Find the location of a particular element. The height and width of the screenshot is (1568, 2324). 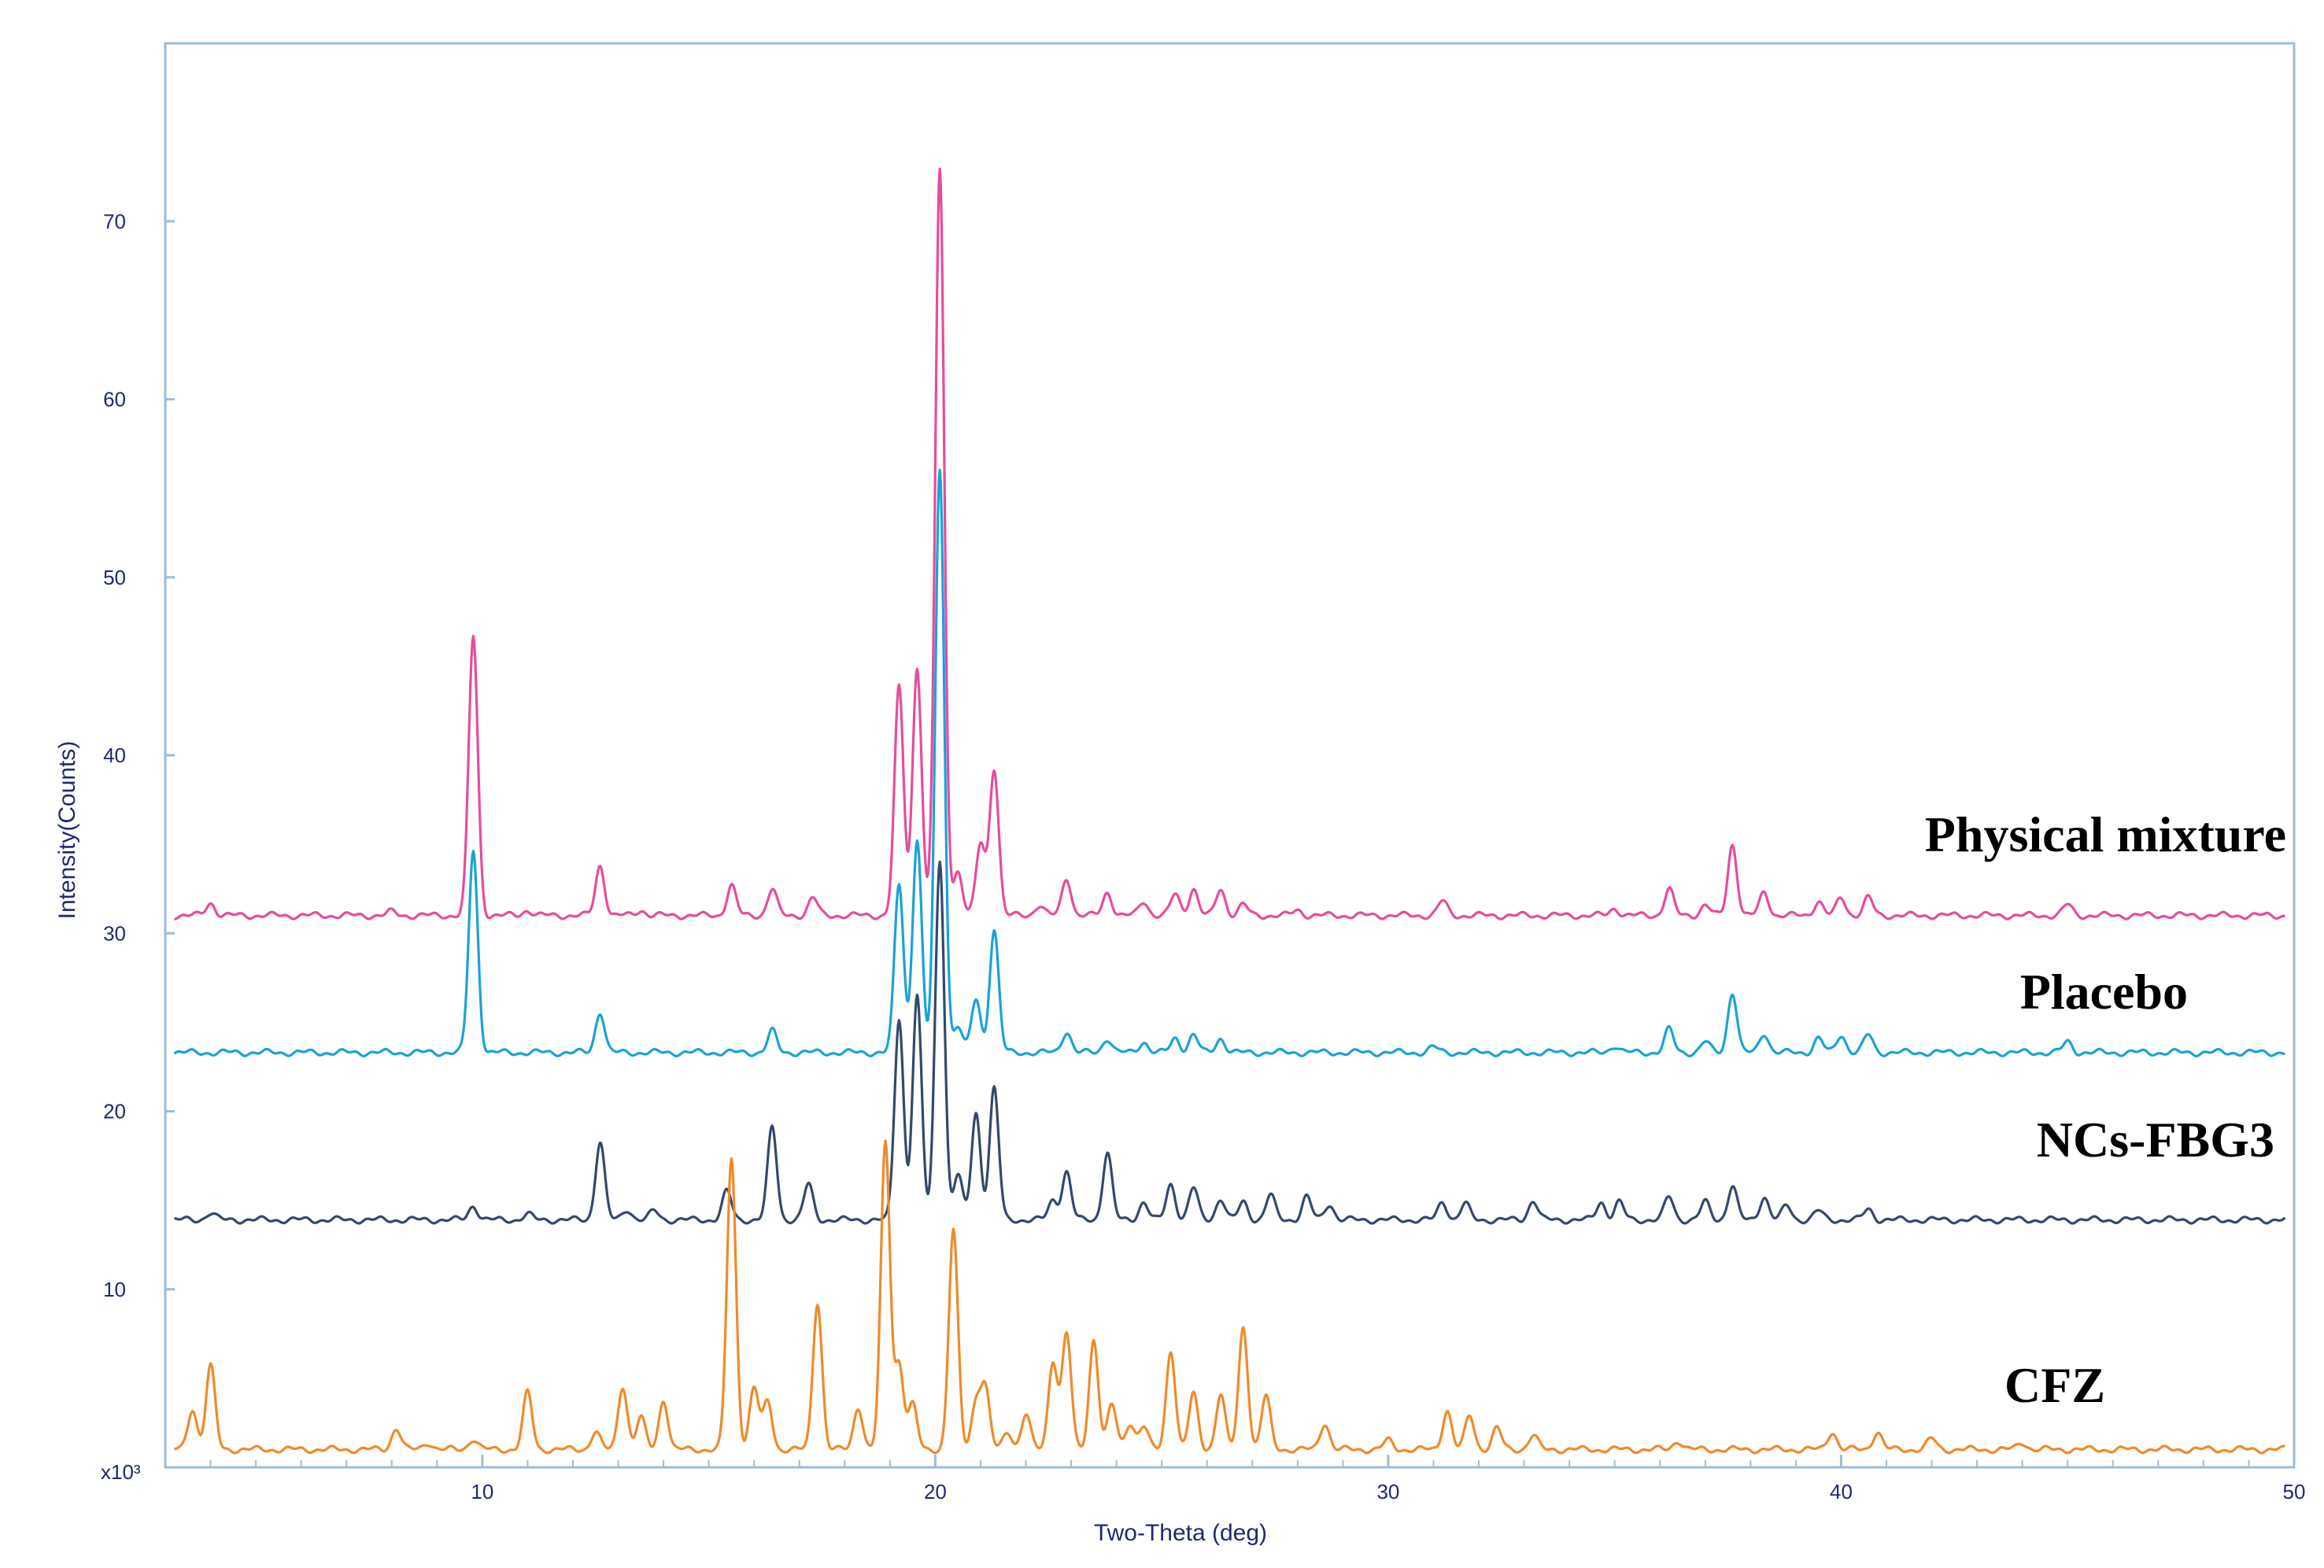

y-multiplier-label: x10³ is located at coordinates (121, 1472).